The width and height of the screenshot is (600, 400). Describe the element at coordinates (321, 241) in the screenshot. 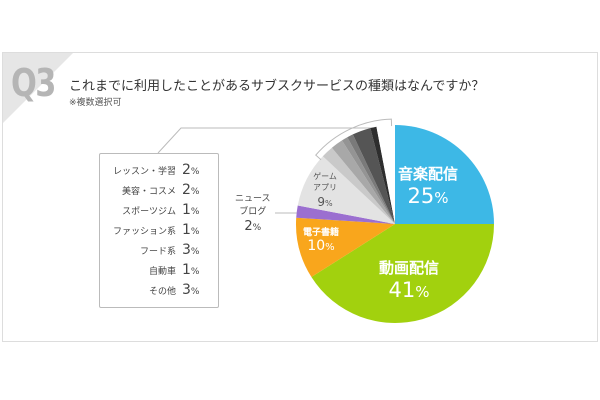

I see `label-ebook: 電子書籍 10%` at that location.